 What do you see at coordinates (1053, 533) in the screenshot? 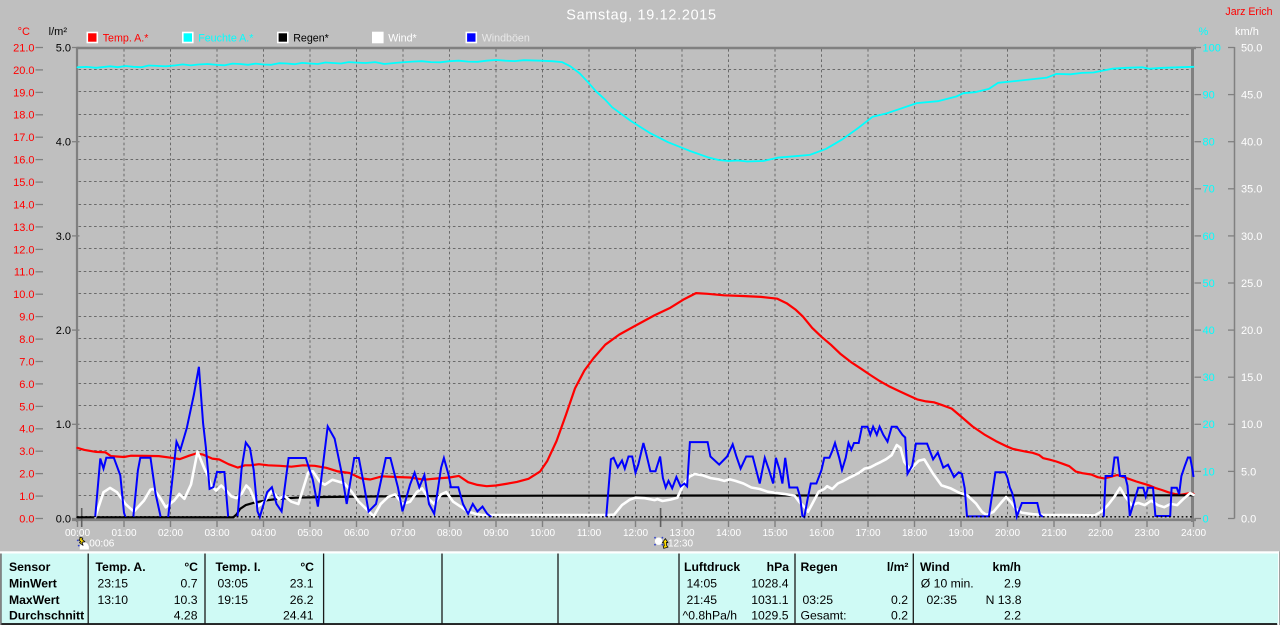
I see `svg-text: 21:00` at bounding box center [1053, 533].